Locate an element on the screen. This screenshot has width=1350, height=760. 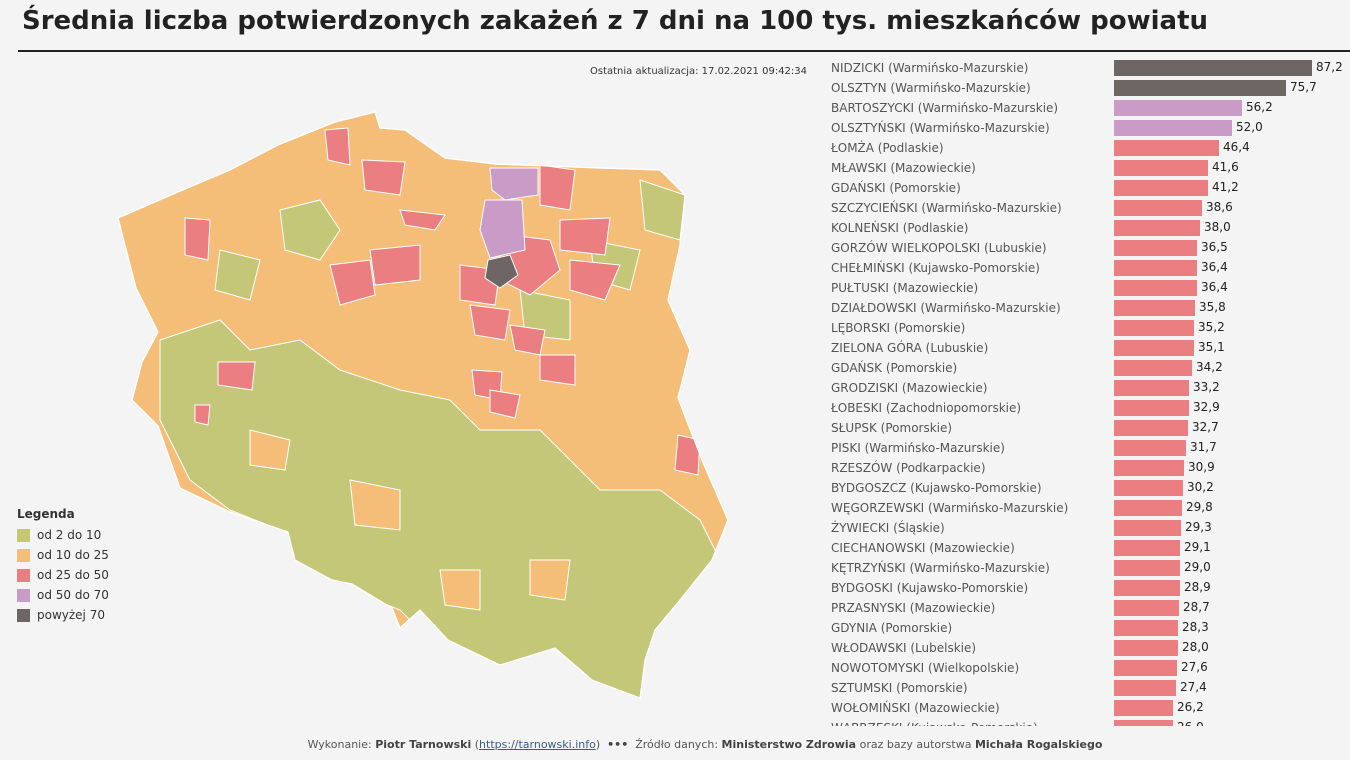
bar-row: GDYNIA (Pomorskie) 28,3 is located at coordinates (1087, 628).